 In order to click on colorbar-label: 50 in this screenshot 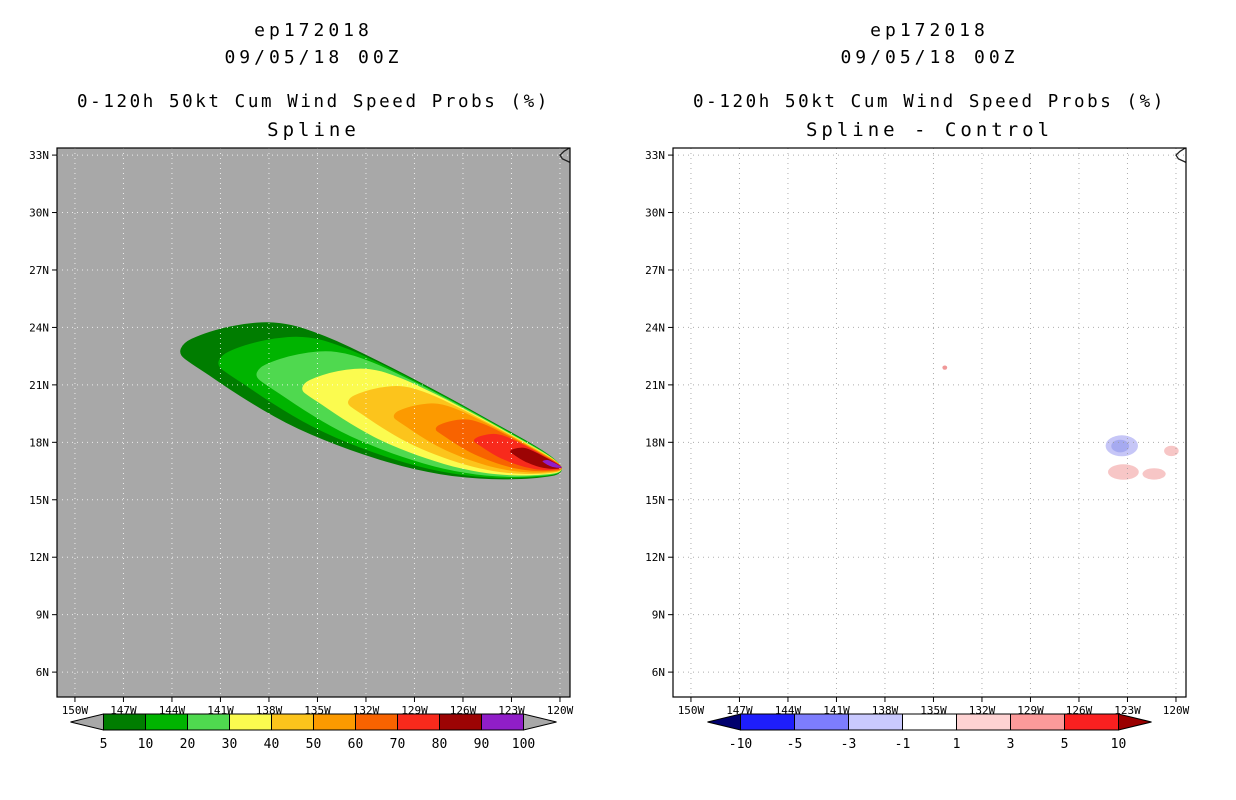, I will do `click(314, 744)`.